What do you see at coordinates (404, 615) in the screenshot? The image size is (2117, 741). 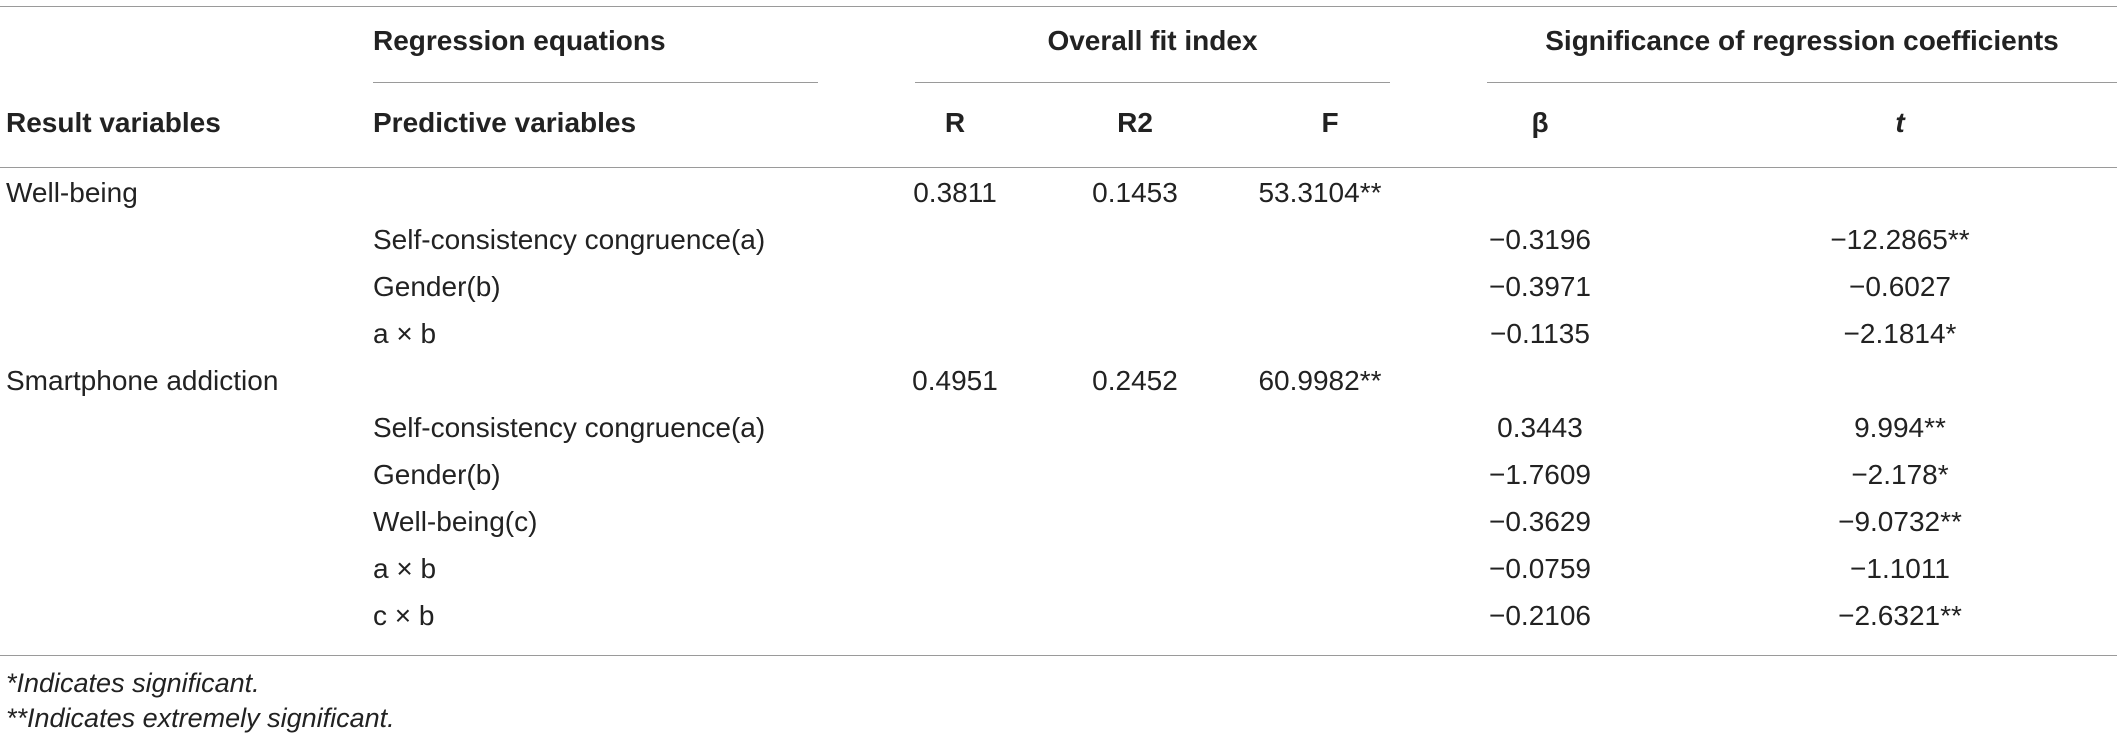 I see `predictive-variable: c × b` at bounding box center [404, 615].